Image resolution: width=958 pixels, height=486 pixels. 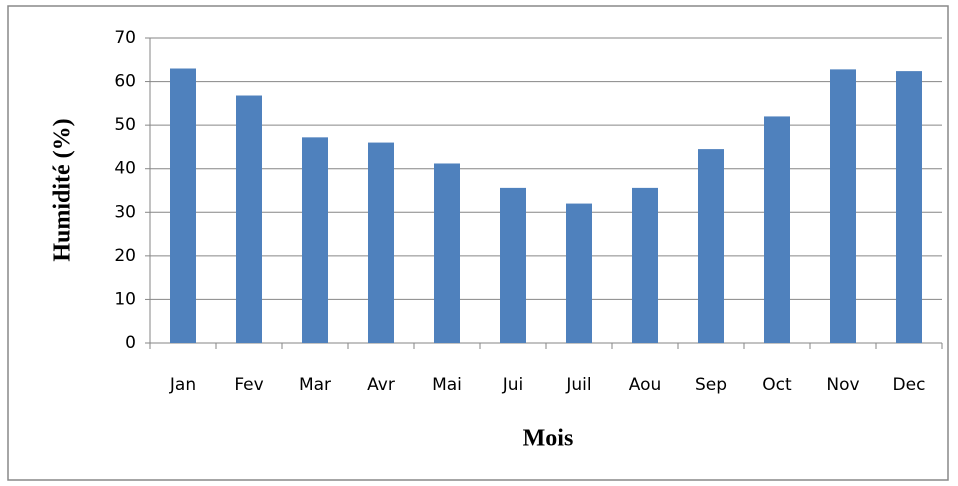 I want to click on x-tick-label: Mai, so click(x=447, y=385).